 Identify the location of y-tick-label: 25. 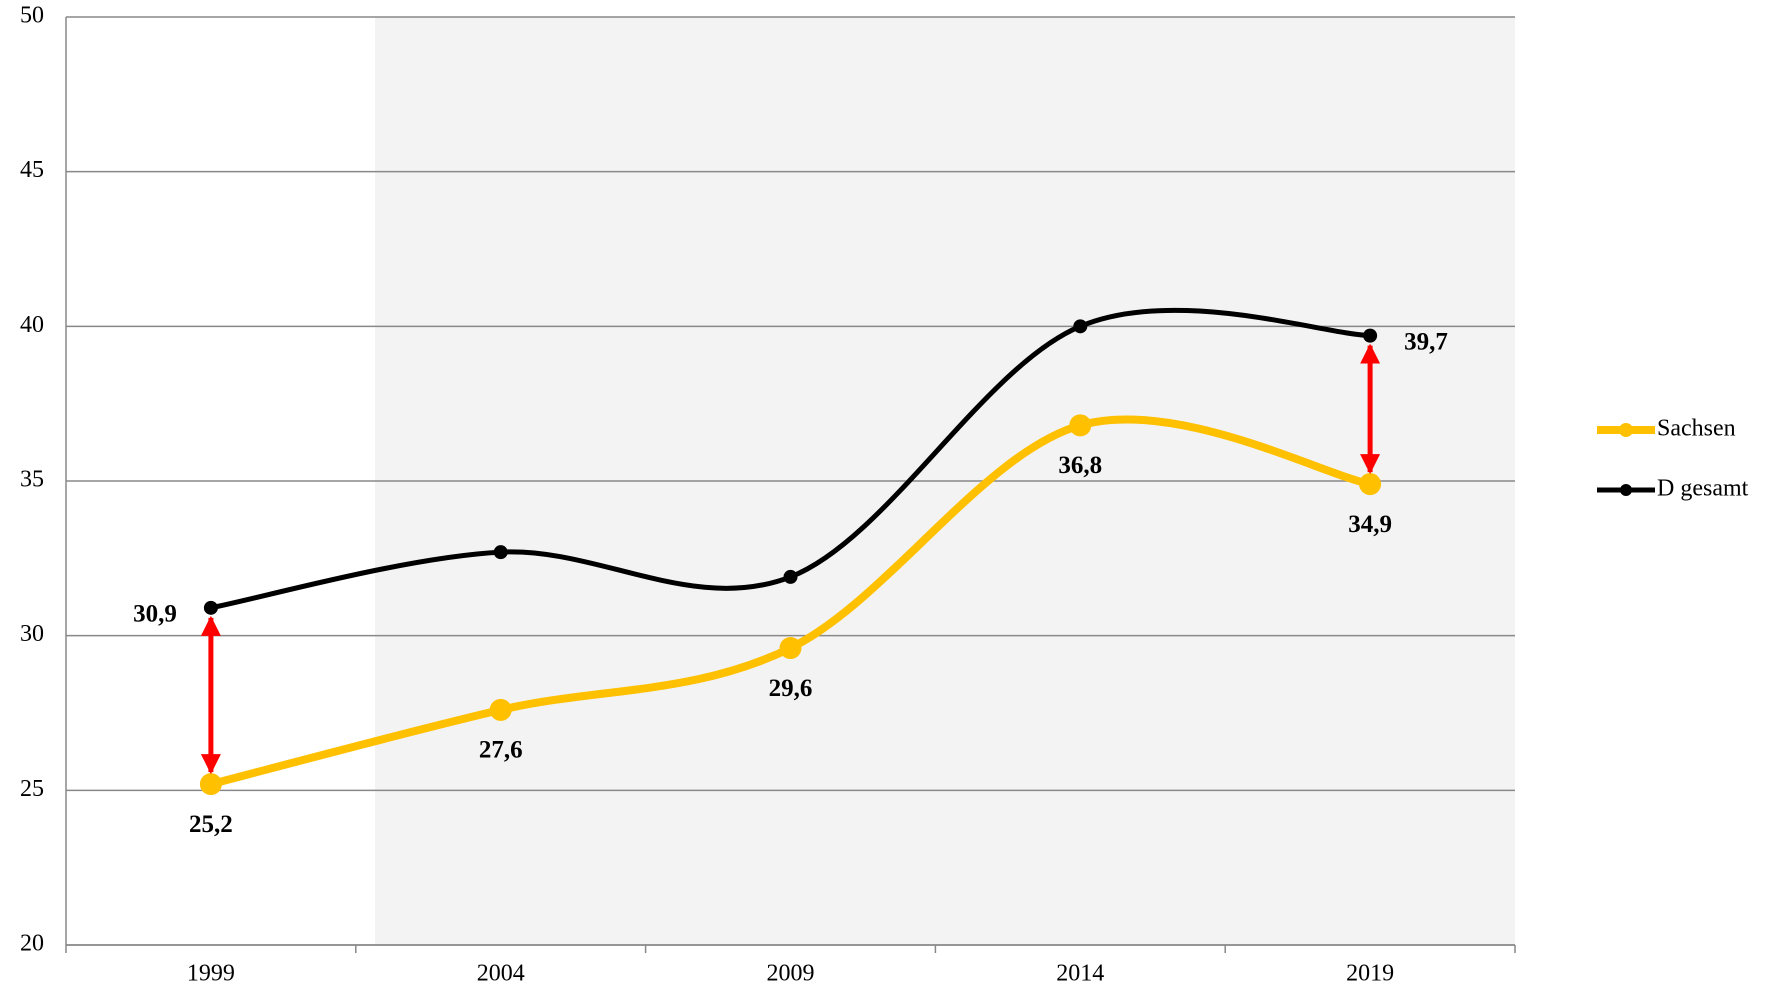
(32, 789).